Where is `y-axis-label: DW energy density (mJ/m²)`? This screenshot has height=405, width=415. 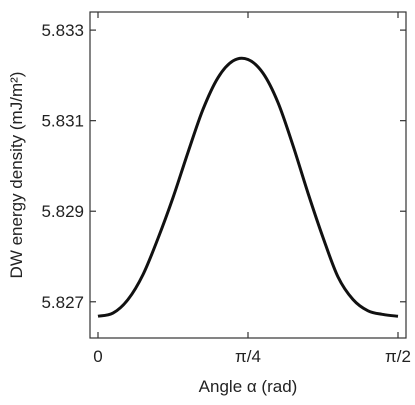
y-axis-label: DW energy density (mJ/m²) is located at coordinates (16, 175).